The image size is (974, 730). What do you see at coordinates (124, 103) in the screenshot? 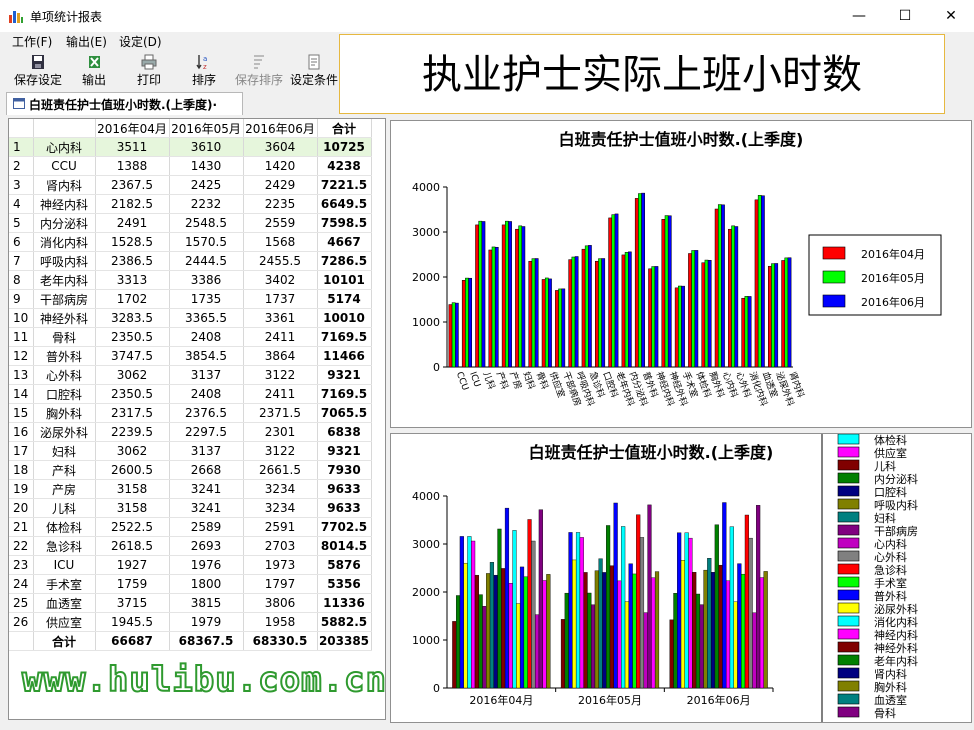
I see `report-tab: 白班责任护士值班小时数.(上季度)·` at bounding box center [124, 103].